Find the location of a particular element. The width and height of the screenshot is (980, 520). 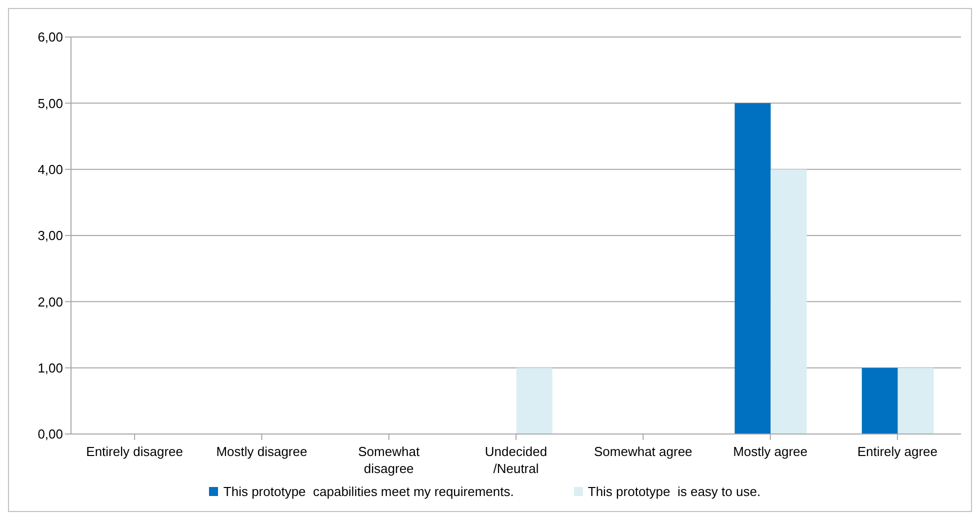

x-tick-label: Mostly disagree is located at coordinates (262, 451).